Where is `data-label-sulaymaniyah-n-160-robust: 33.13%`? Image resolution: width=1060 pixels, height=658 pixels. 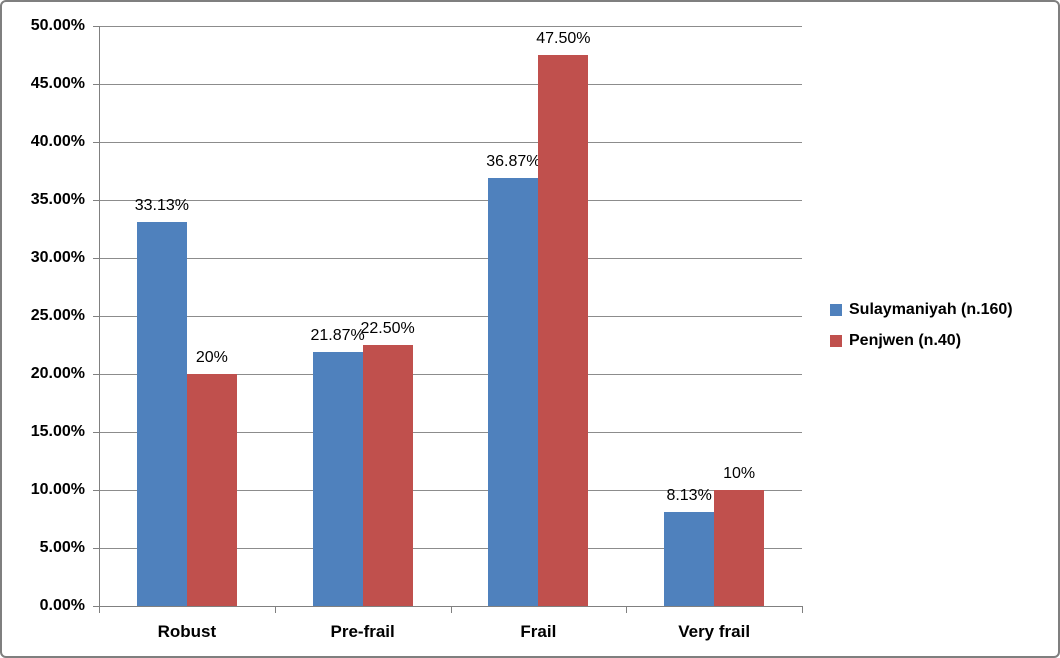 data-label-sulaymaniyah-n-160-robust: 33.13% is located at coordinates (162, 205).